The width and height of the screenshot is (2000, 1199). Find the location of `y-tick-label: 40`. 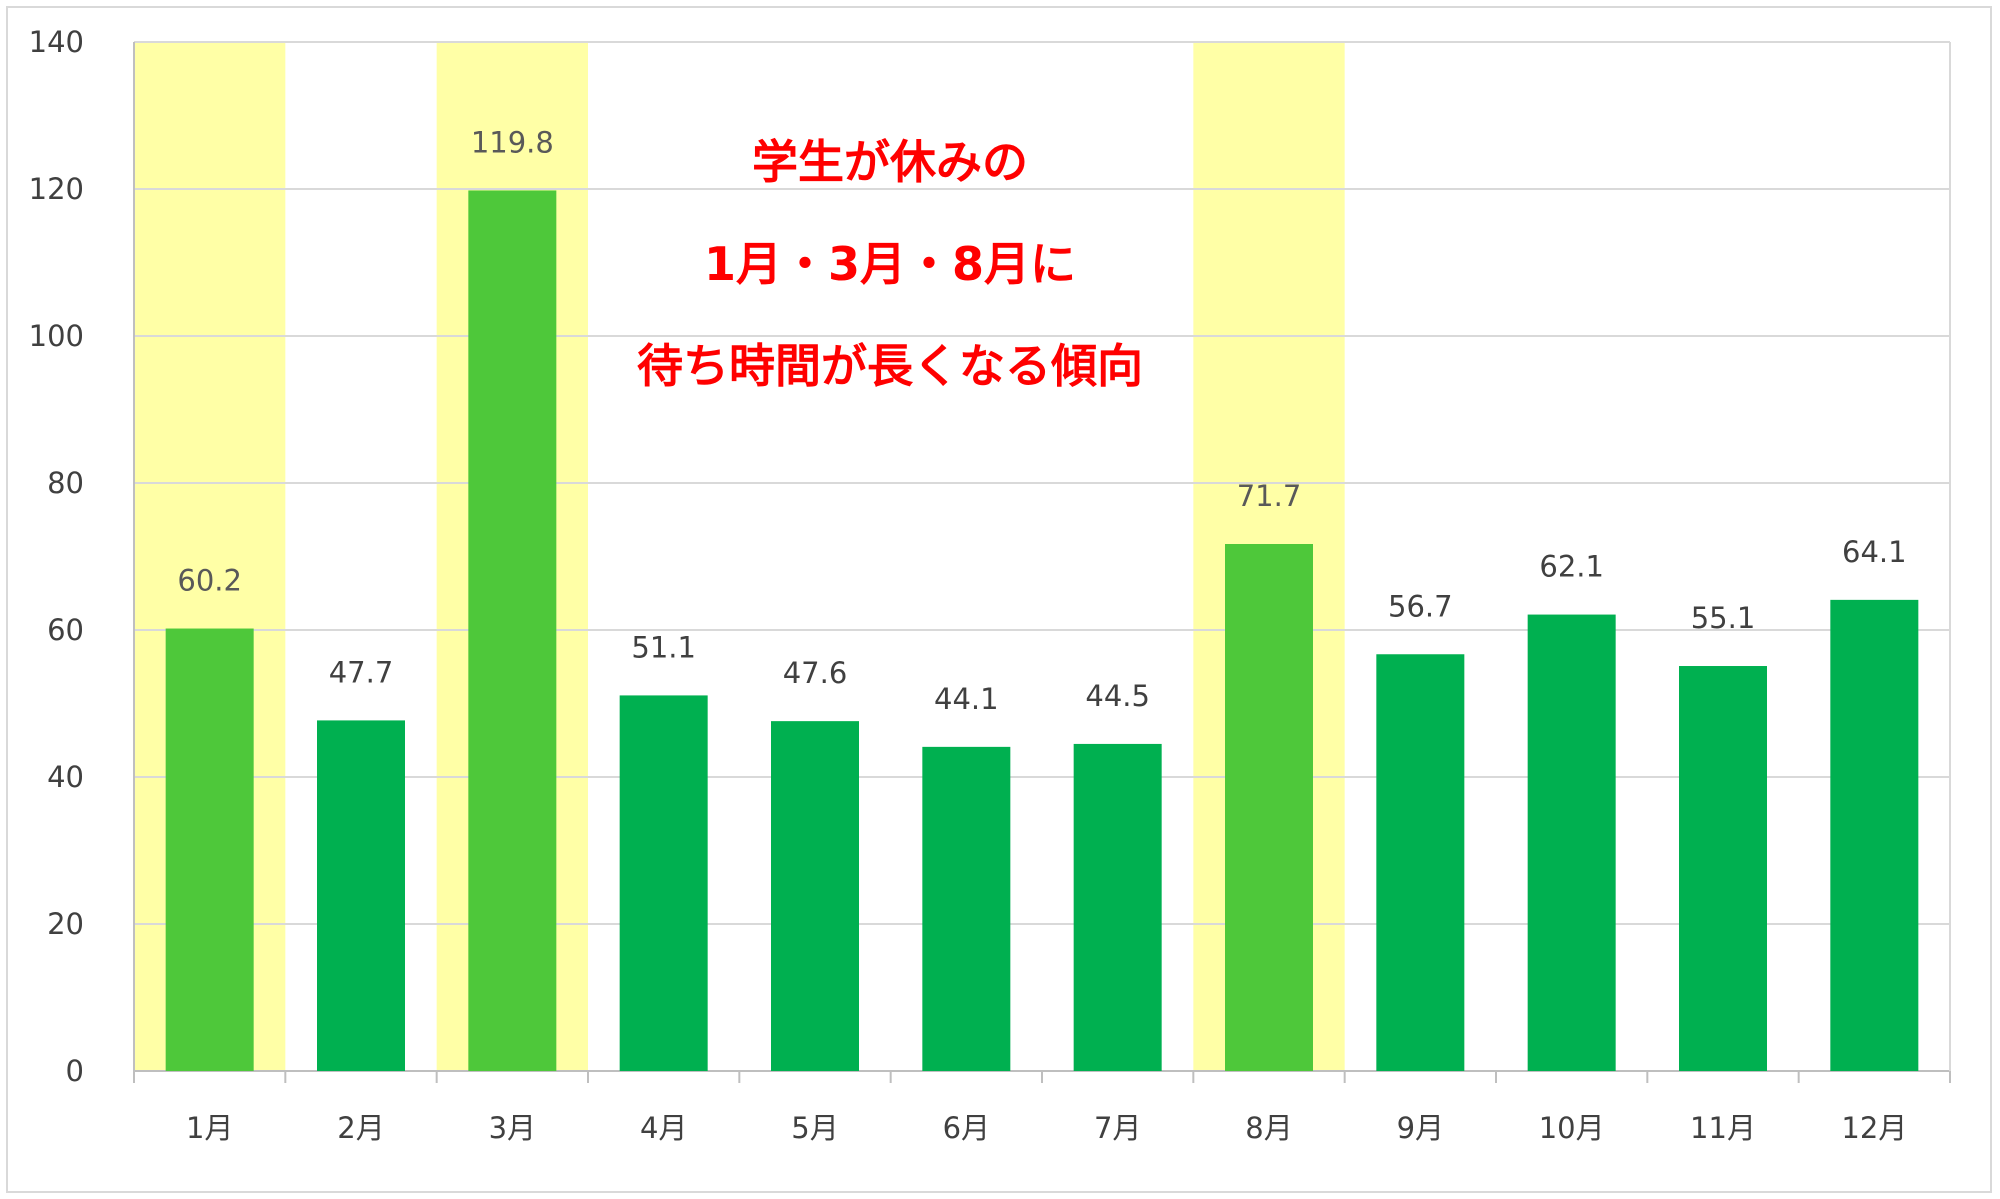

y-tick-label: 40 is located at coordinates (65, 777).